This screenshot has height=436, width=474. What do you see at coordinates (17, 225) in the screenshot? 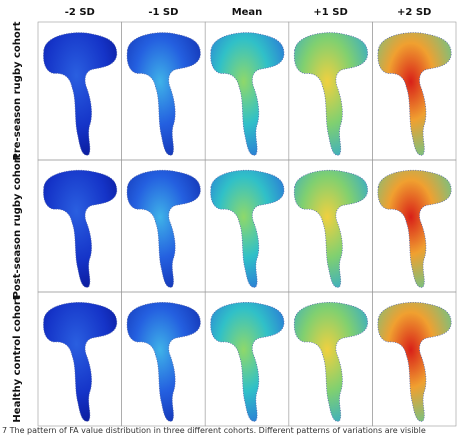
I see `row-label: Post-season rugby cohort` at bounding box center [17, 225].